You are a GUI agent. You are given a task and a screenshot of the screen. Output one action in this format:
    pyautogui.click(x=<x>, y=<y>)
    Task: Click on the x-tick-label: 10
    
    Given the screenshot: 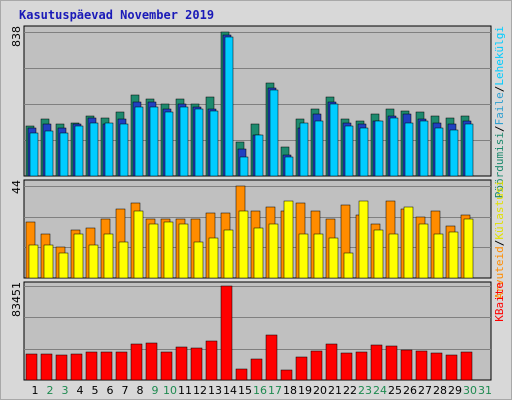 What is the action you would take?
    pyautogui.click(x=170, y=390)
    